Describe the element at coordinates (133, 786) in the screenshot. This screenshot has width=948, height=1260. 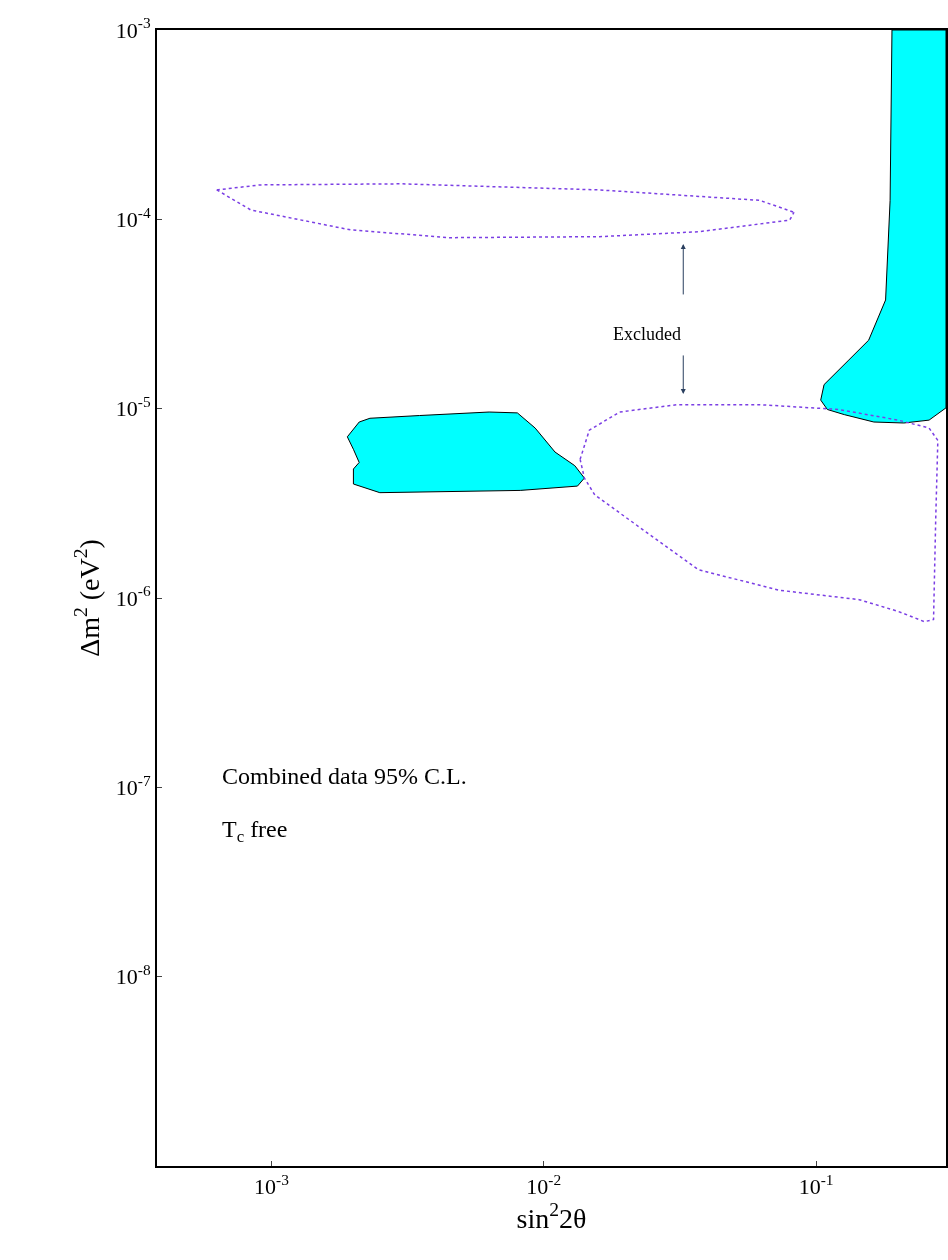
I see `y-tick-label: 10$^{-7}$` at that location.